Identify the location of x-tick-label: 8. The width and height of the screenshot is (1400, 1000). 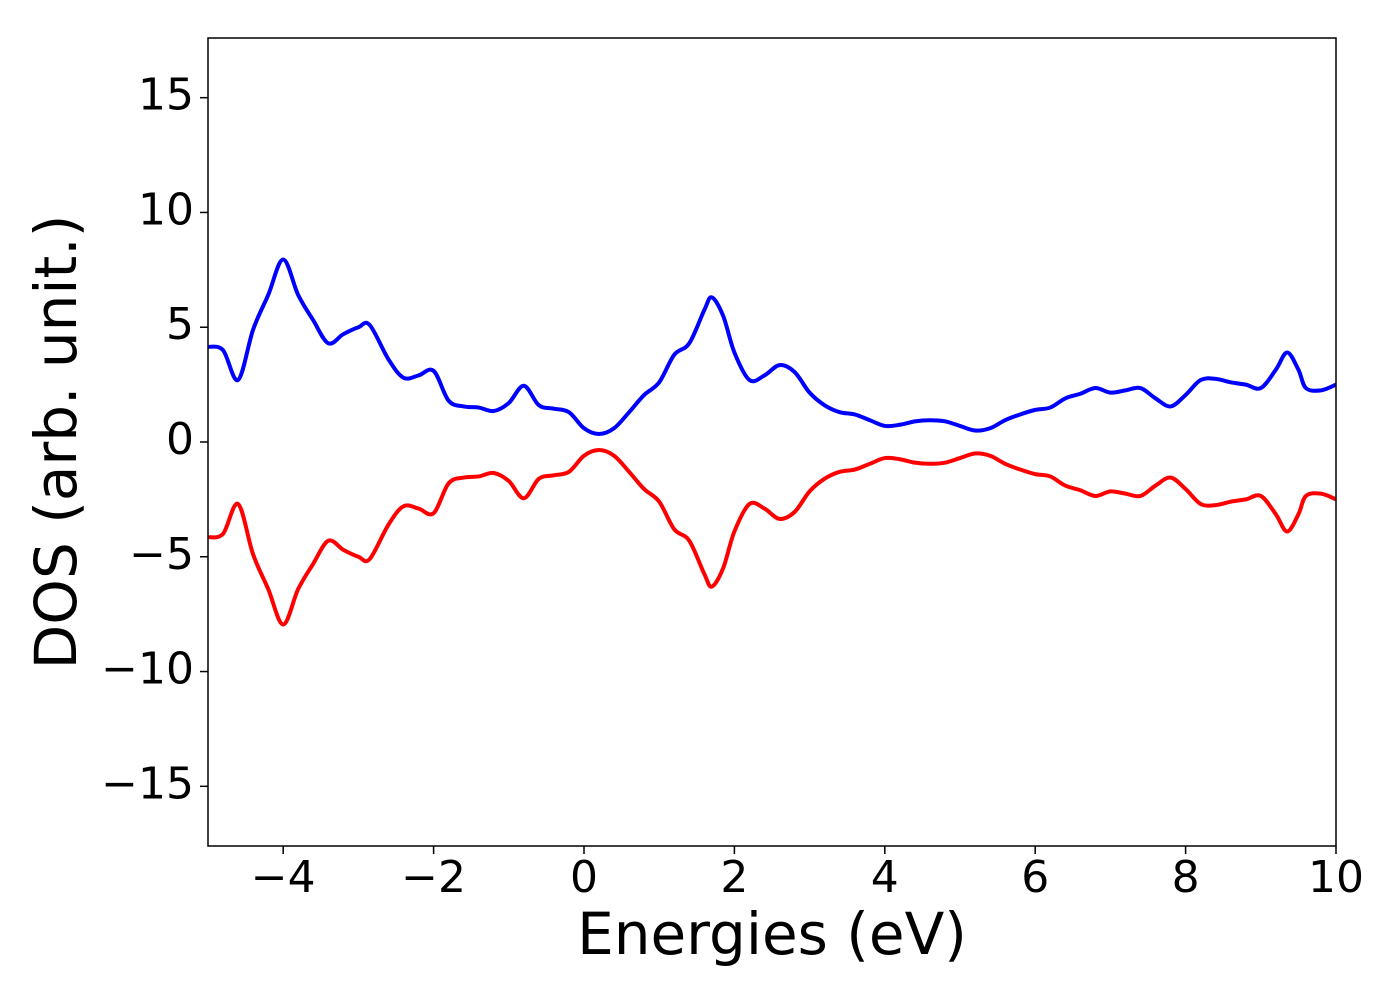
(1186, 877).